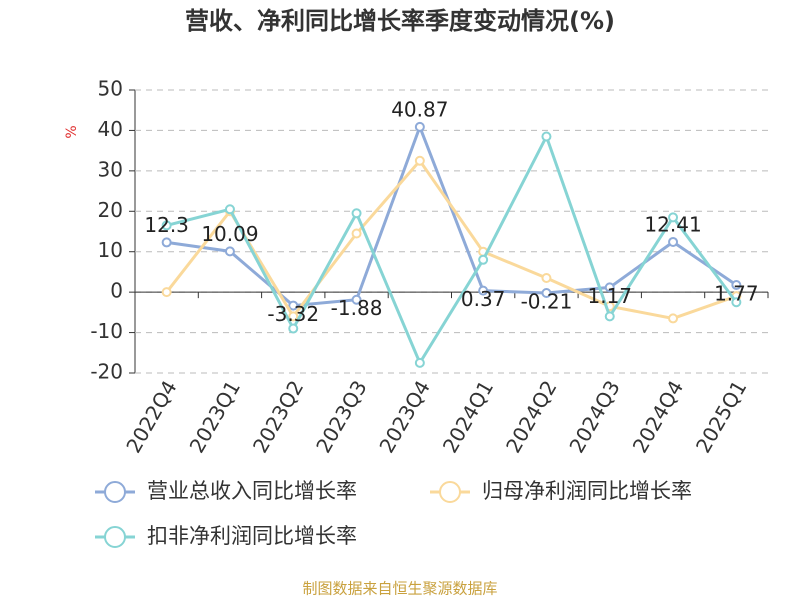 The width and height of the screenshot is (800, 600). What do you see at coordinates (229, 234) in the screenshot?
I see `data-label: 10.09` at bounding box center [229, 234].